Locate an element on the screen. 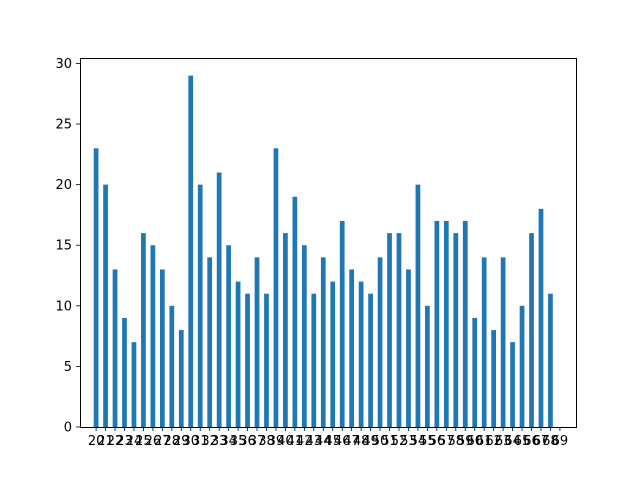 The image size is (640, 480). y-tick-label-20: 20 is located at coordinates (63, 185).